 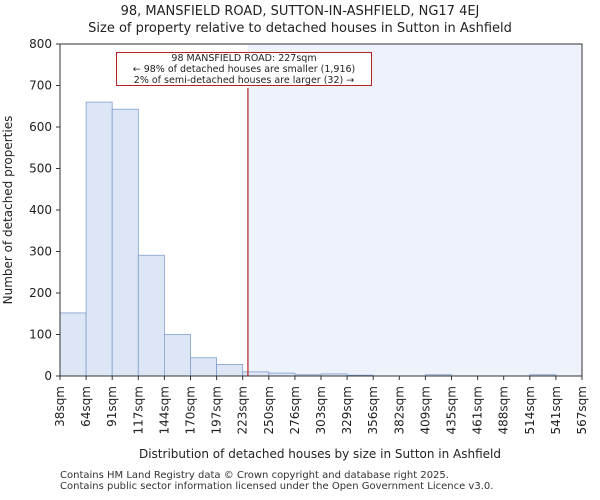 What do you see at coordinates (86, 406) in the screenshot?
I see `x-tick-label: 64sqm` at bounding box center [86, 406].